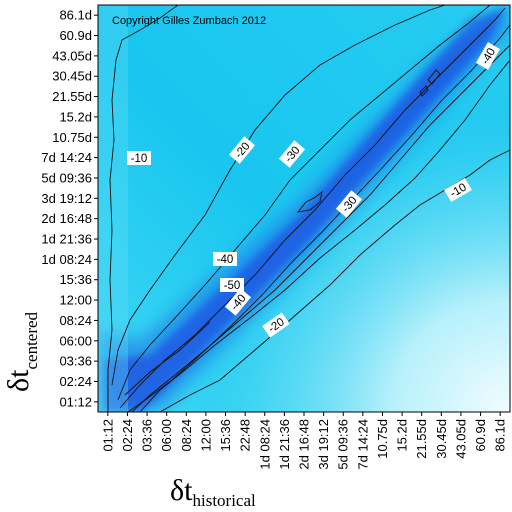 The height and width of the screenshot is (512, 512). I want to click on contour-label-text: -40, so click(225, 260).